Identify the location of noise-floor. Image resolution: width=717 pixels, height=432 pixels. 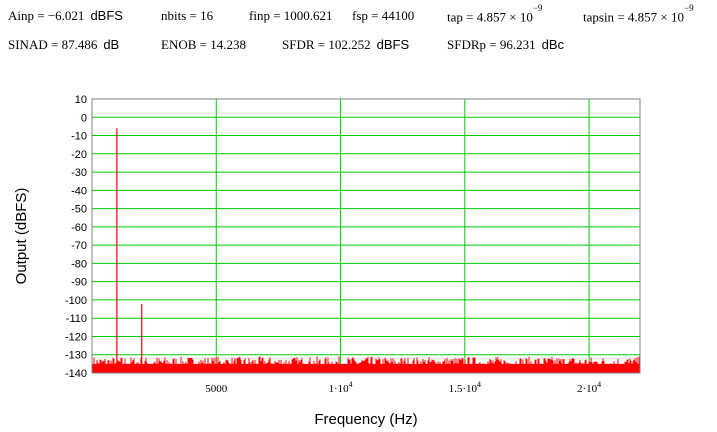
(366, 364).